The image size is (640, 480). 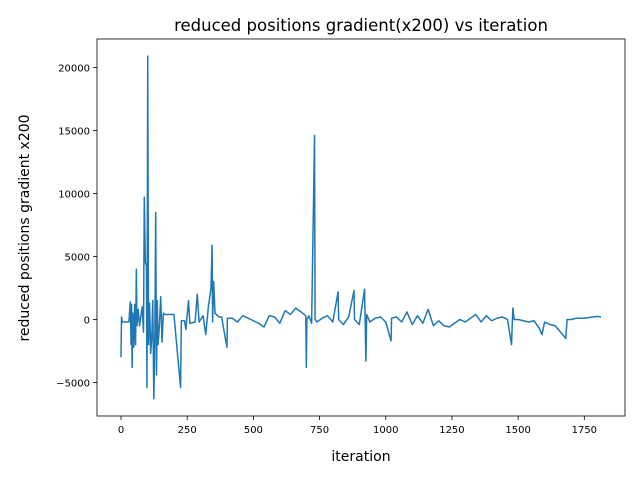 What do you see at coordinates (77, 257) in the screenshot?
I see `y-tick-label: 5000` at bounding box center [77, 257].